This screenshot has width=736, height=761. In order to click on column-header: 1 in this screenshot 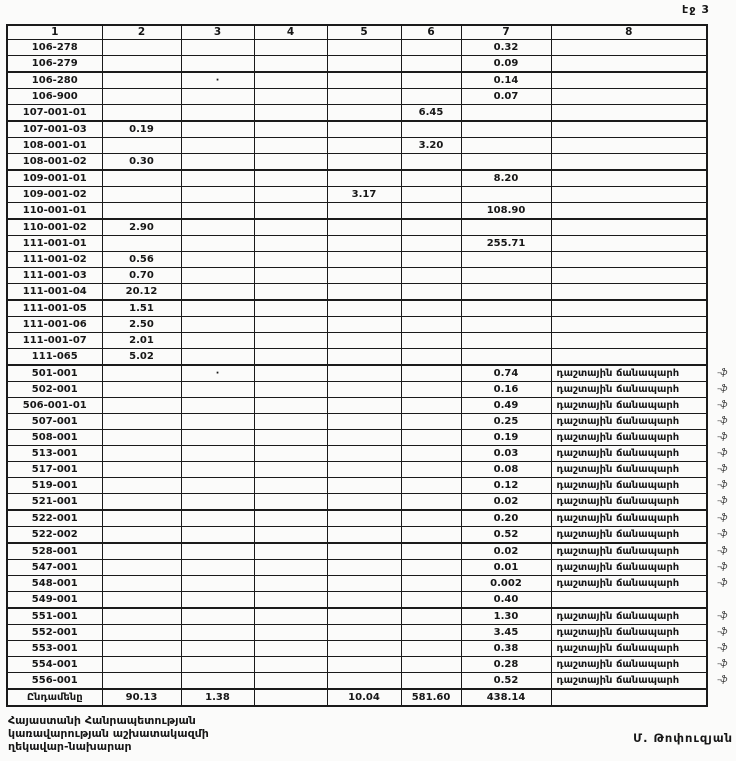, I will do `click(54, 32)`.